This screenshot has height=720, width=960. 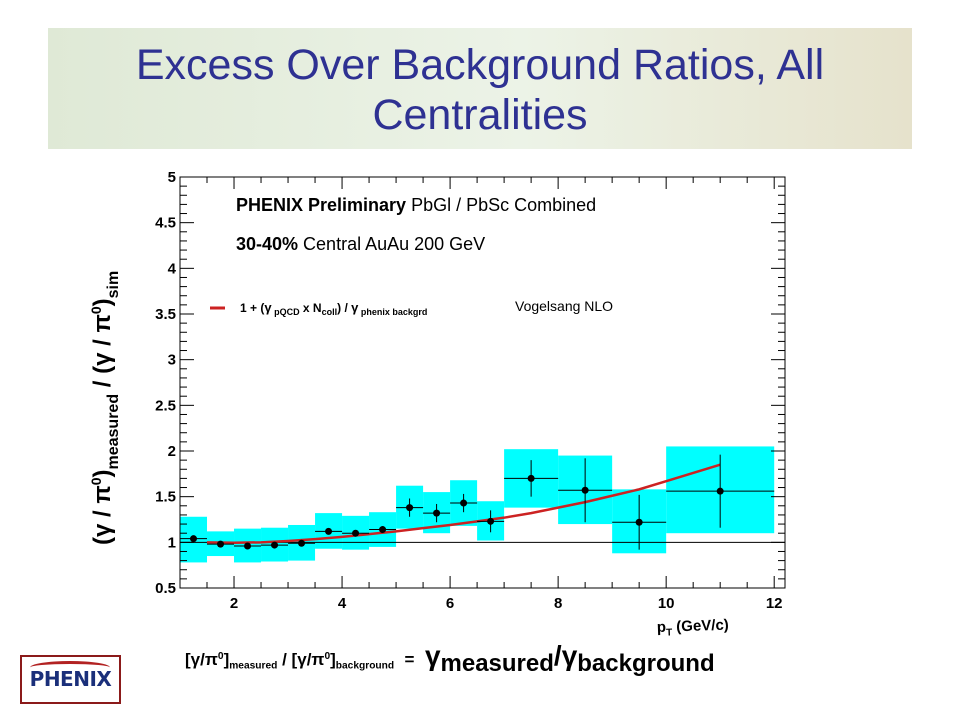 What do you see at coordinates (172, 177) in the screenshot?
I see `y-tick-label: 5` at bounding box center [172, 177].